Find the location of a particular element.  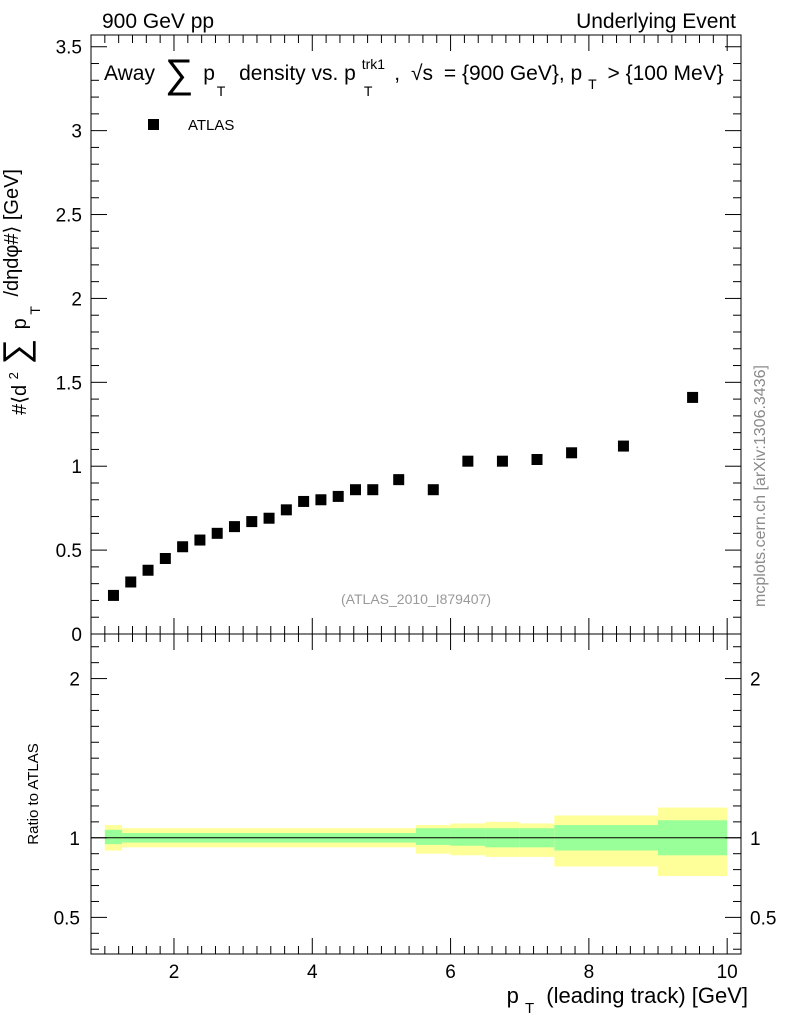

main-y-tick-label-3: 1.5 is located at coordinates (69, 383).